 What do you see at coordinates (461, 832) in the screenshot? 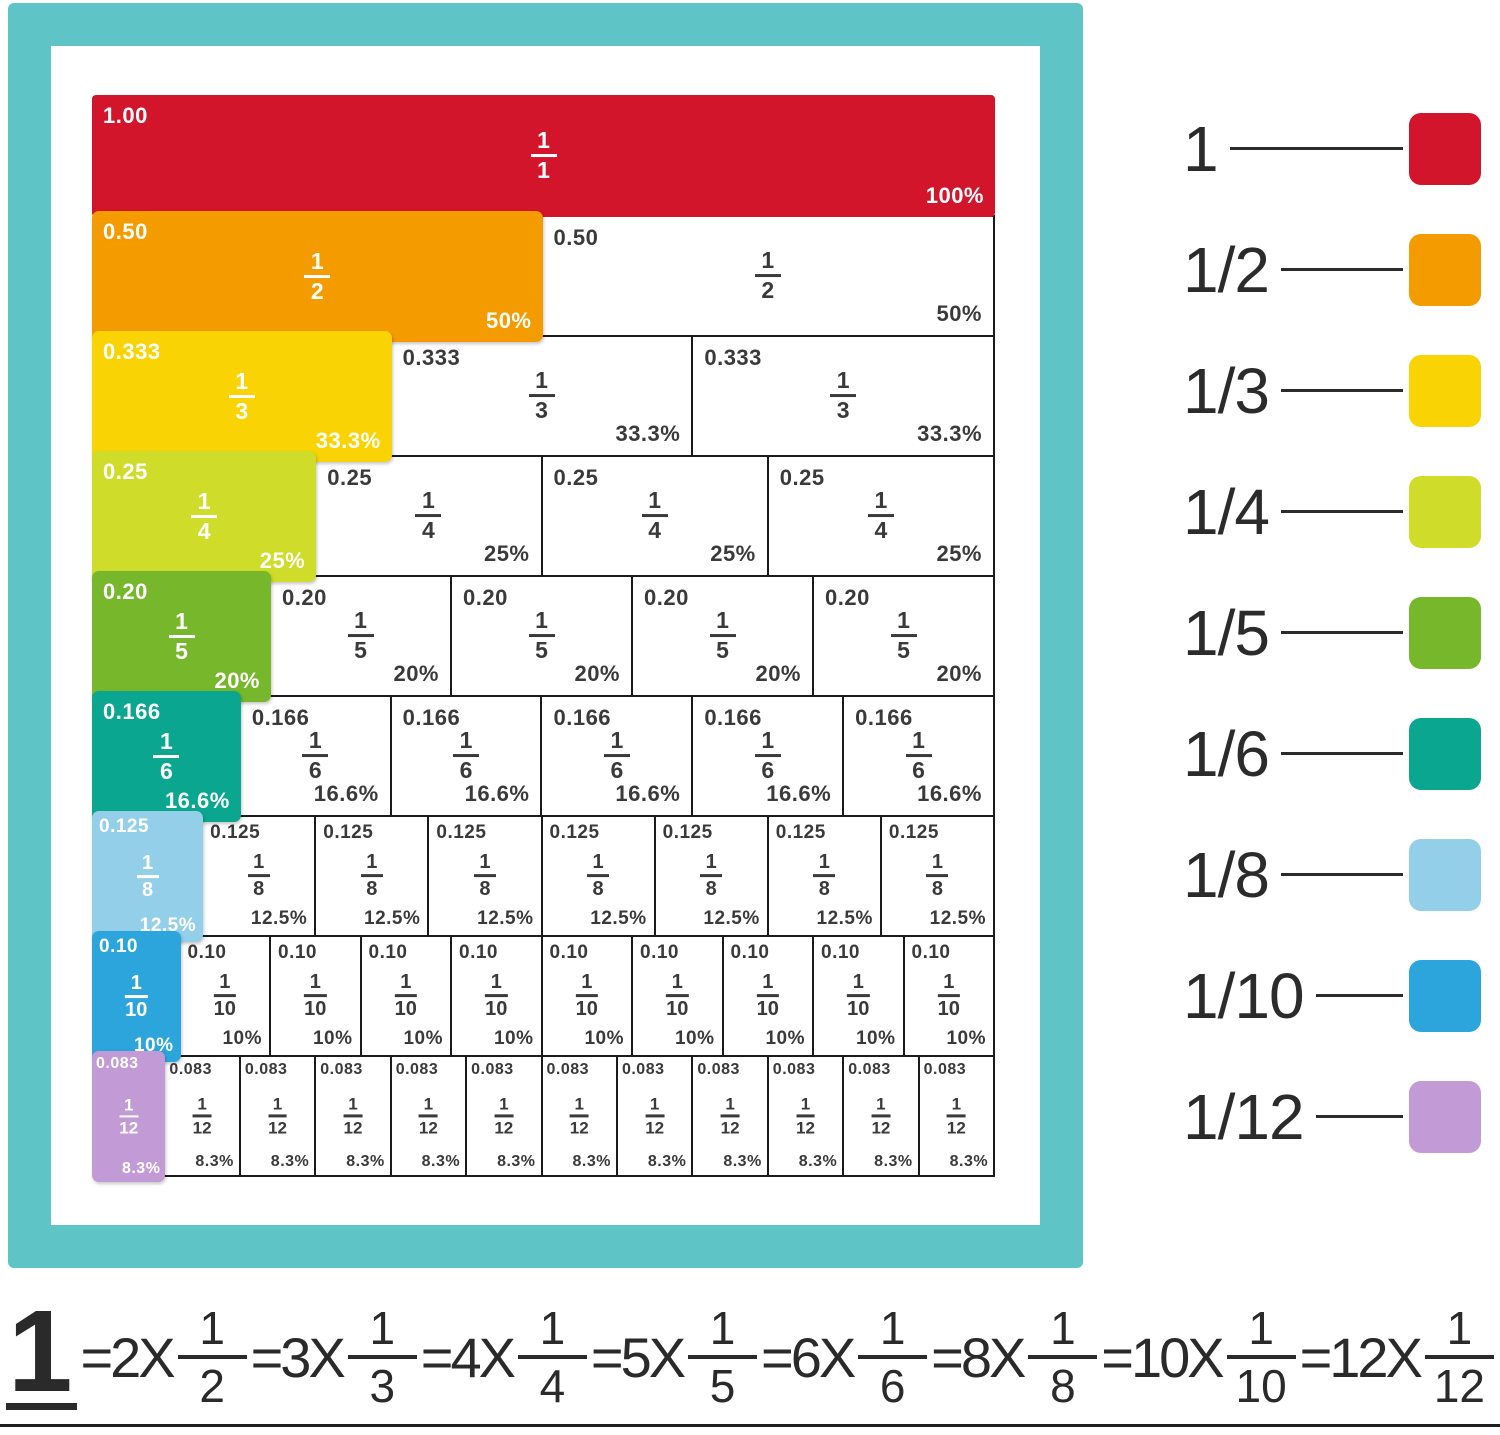
I see `tile-decimal: 0.125` at bounding box center [461, 832].